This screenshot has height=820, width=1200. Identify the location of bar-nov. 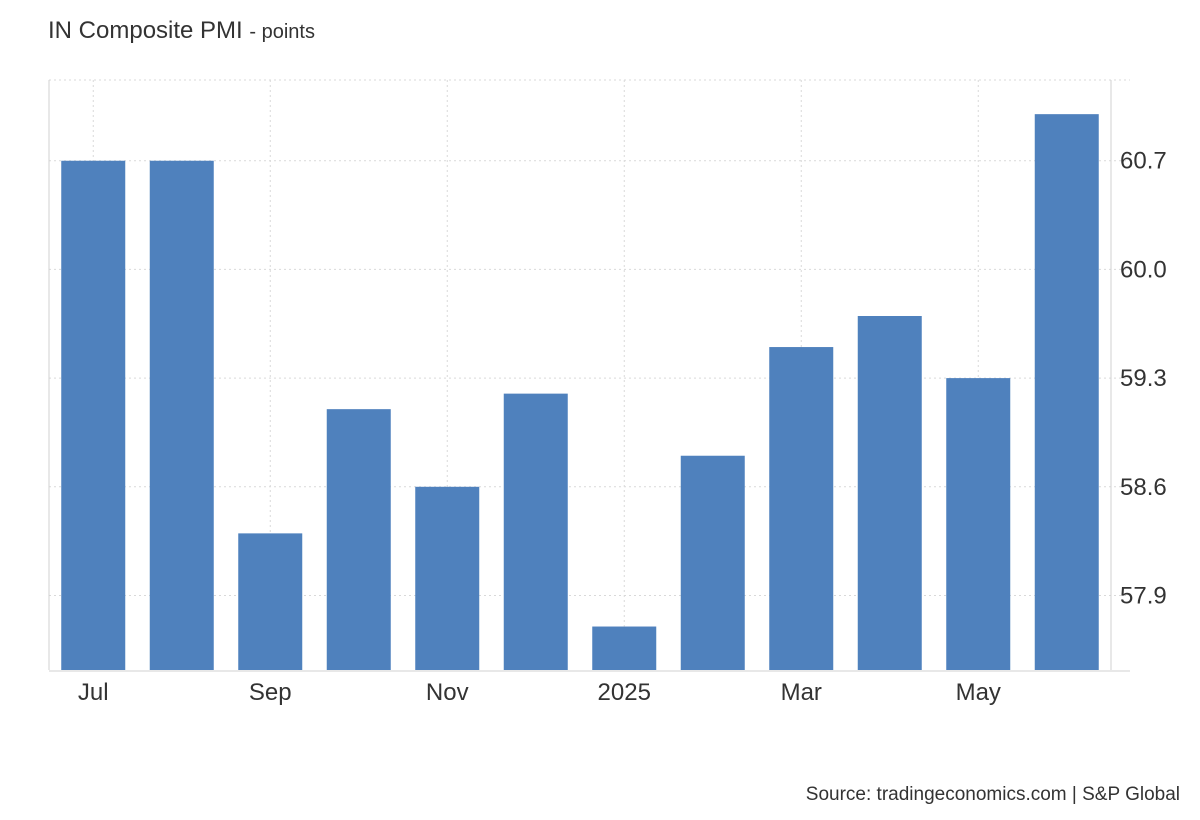
(447, 578).